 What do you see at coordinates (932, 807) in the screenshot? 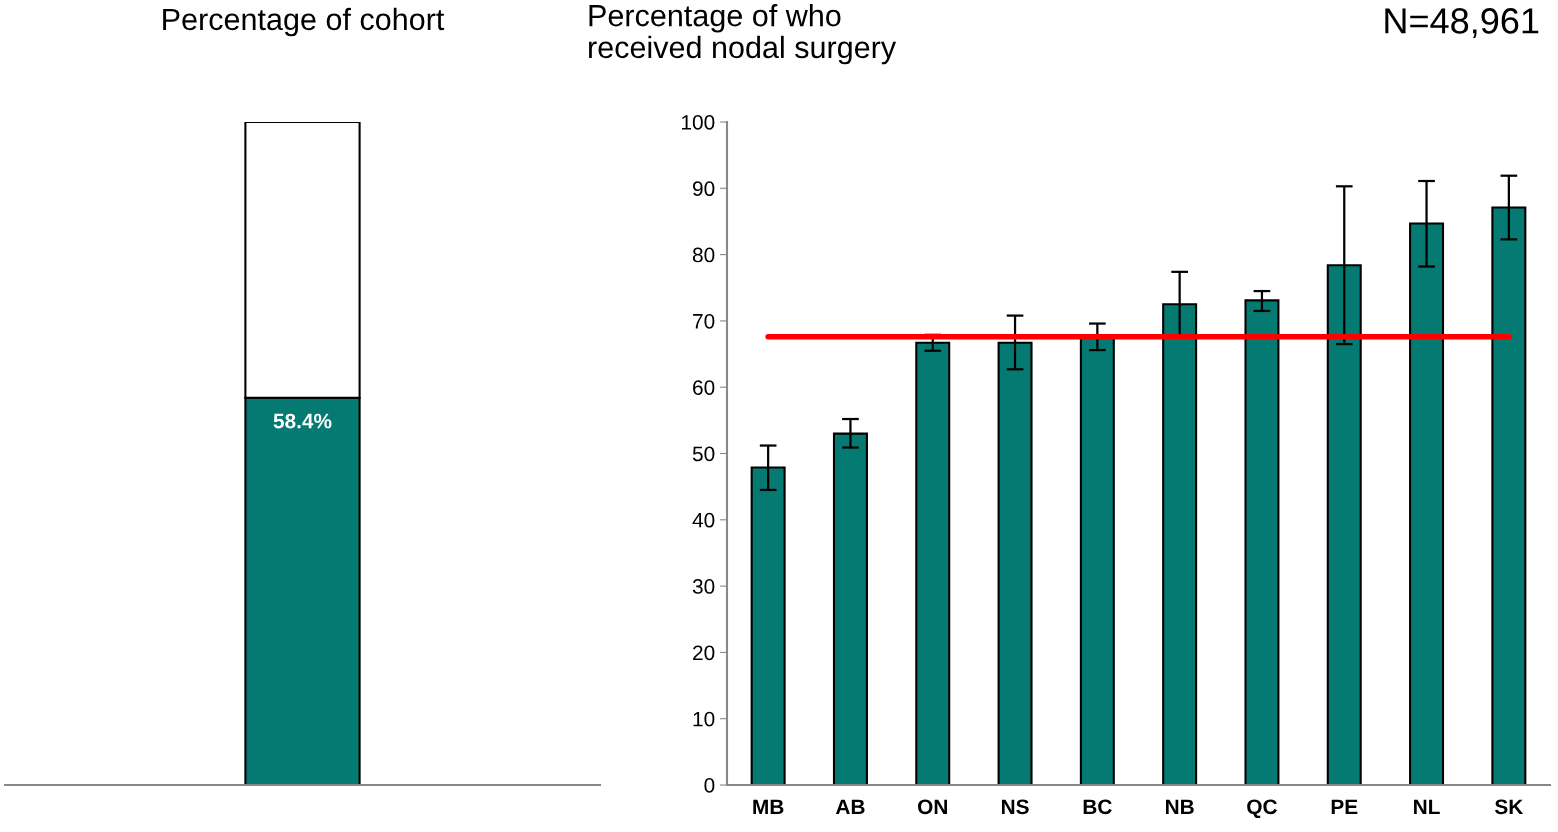
I see `x-tick-label: ON` at bounding box center [932, 807].